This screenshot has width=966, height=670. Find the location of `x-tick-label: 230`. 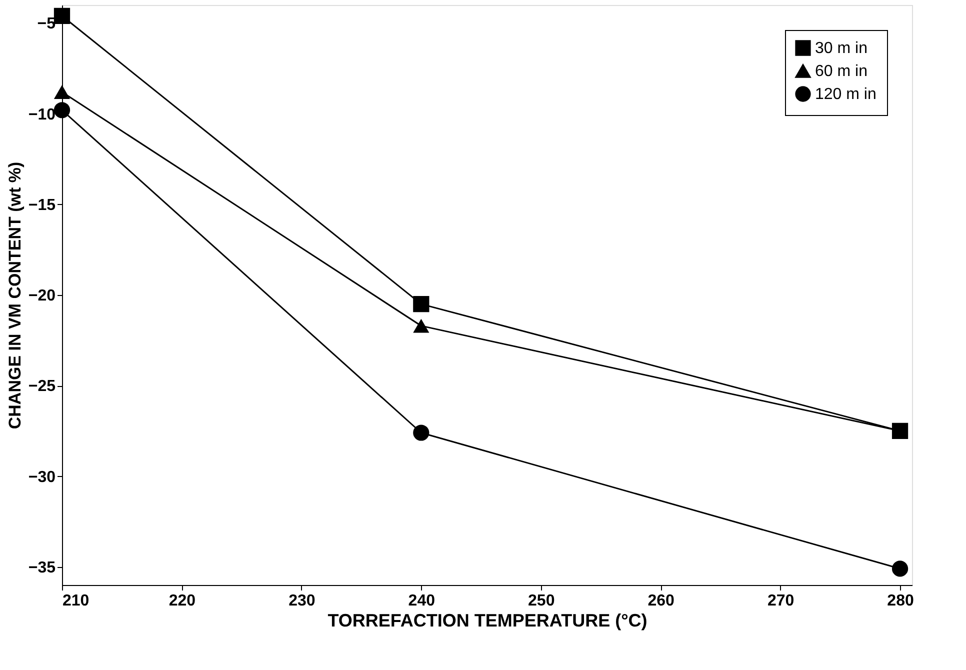

x-tick-label: 230 is located at coordinates (302, 601).